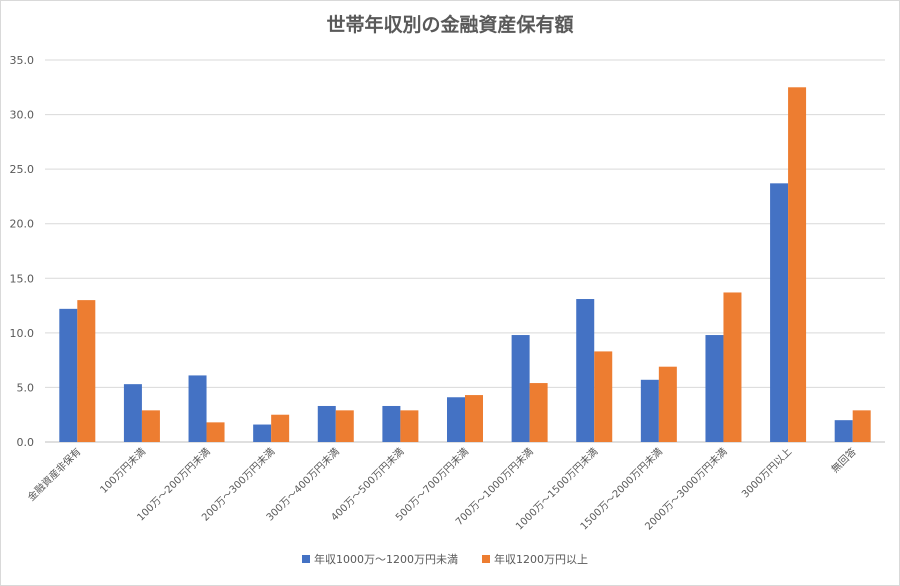  I want to click on y-tick-label: 20.0, so click(22, 224).